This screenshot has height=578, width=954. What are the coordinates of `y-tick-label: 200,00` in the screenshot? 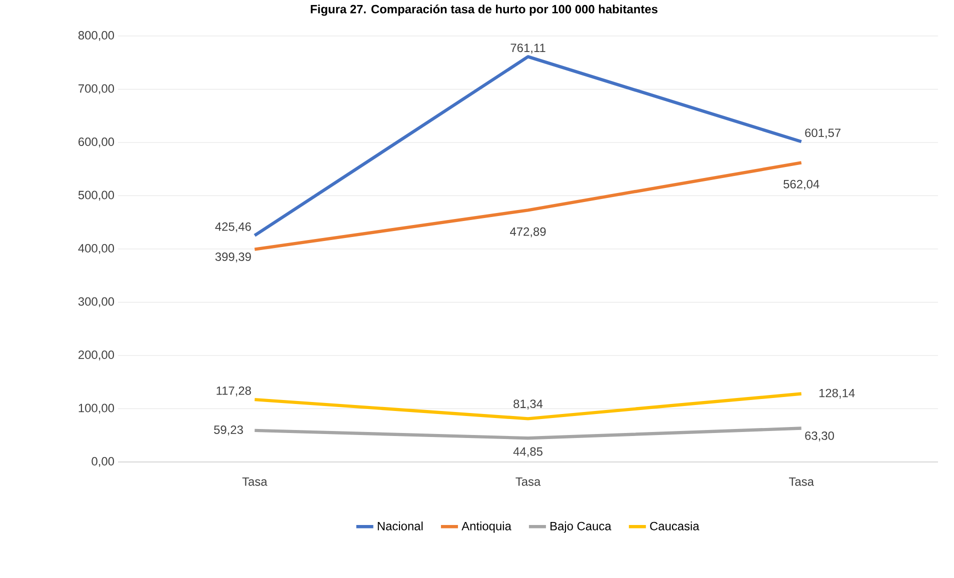 It's located at (96, 355).